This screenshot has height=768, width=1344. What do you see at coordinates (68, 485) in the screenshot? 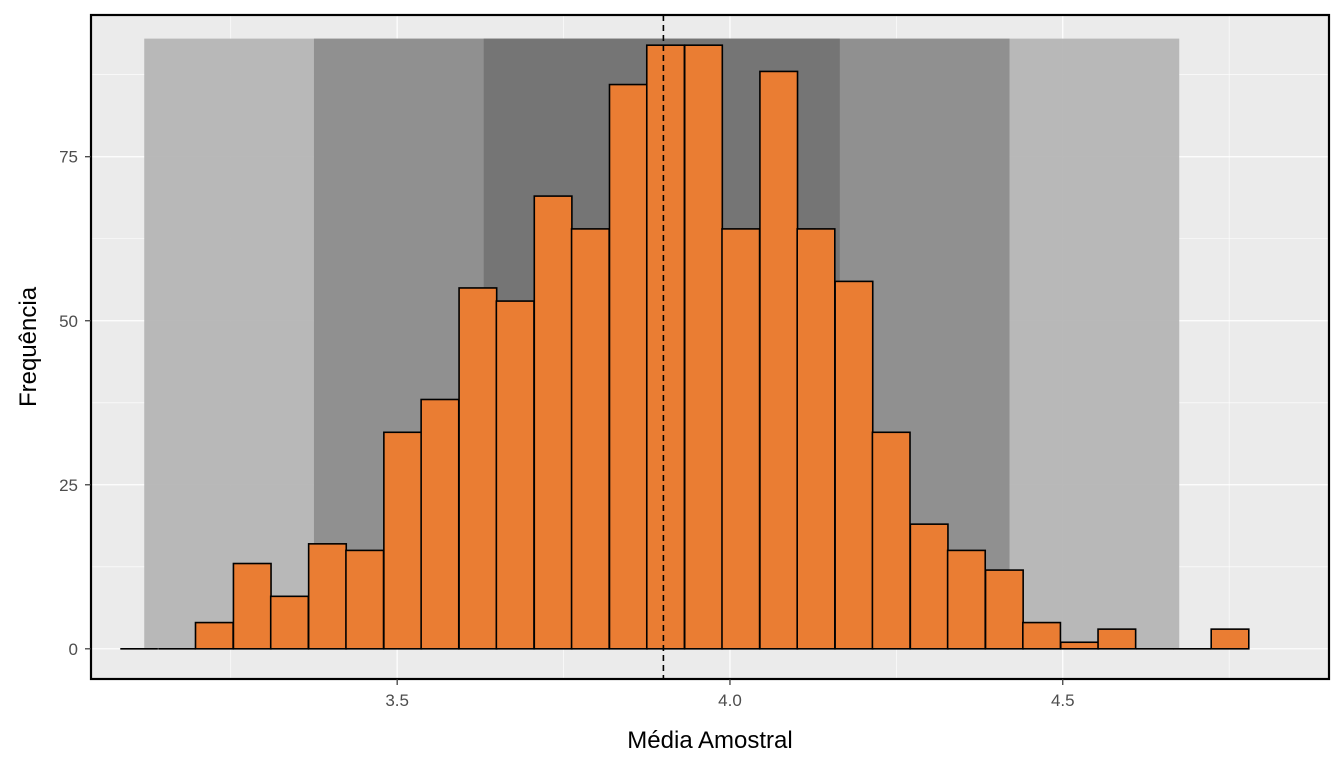
I see `y-tick-label: 25` at bounding box center [68, 485].